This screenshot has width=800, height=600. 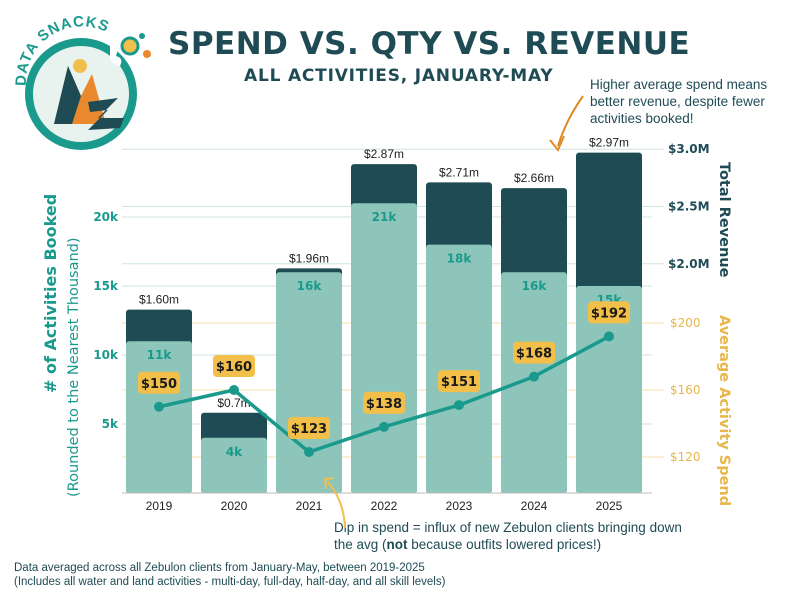 I want to click on revenue-label: $2.66m, so click(x=534, y=178).